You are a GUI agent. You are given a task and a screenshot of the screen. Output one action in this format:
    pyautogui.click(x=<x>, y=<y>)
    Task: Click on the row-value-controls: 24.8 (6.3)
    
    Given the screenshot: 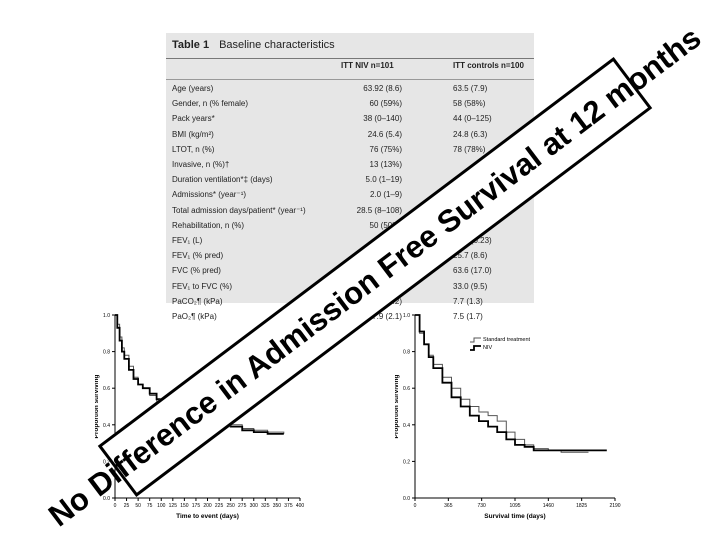 What is the action you would take?
    pyautogui.click(x=470, y=134)
    